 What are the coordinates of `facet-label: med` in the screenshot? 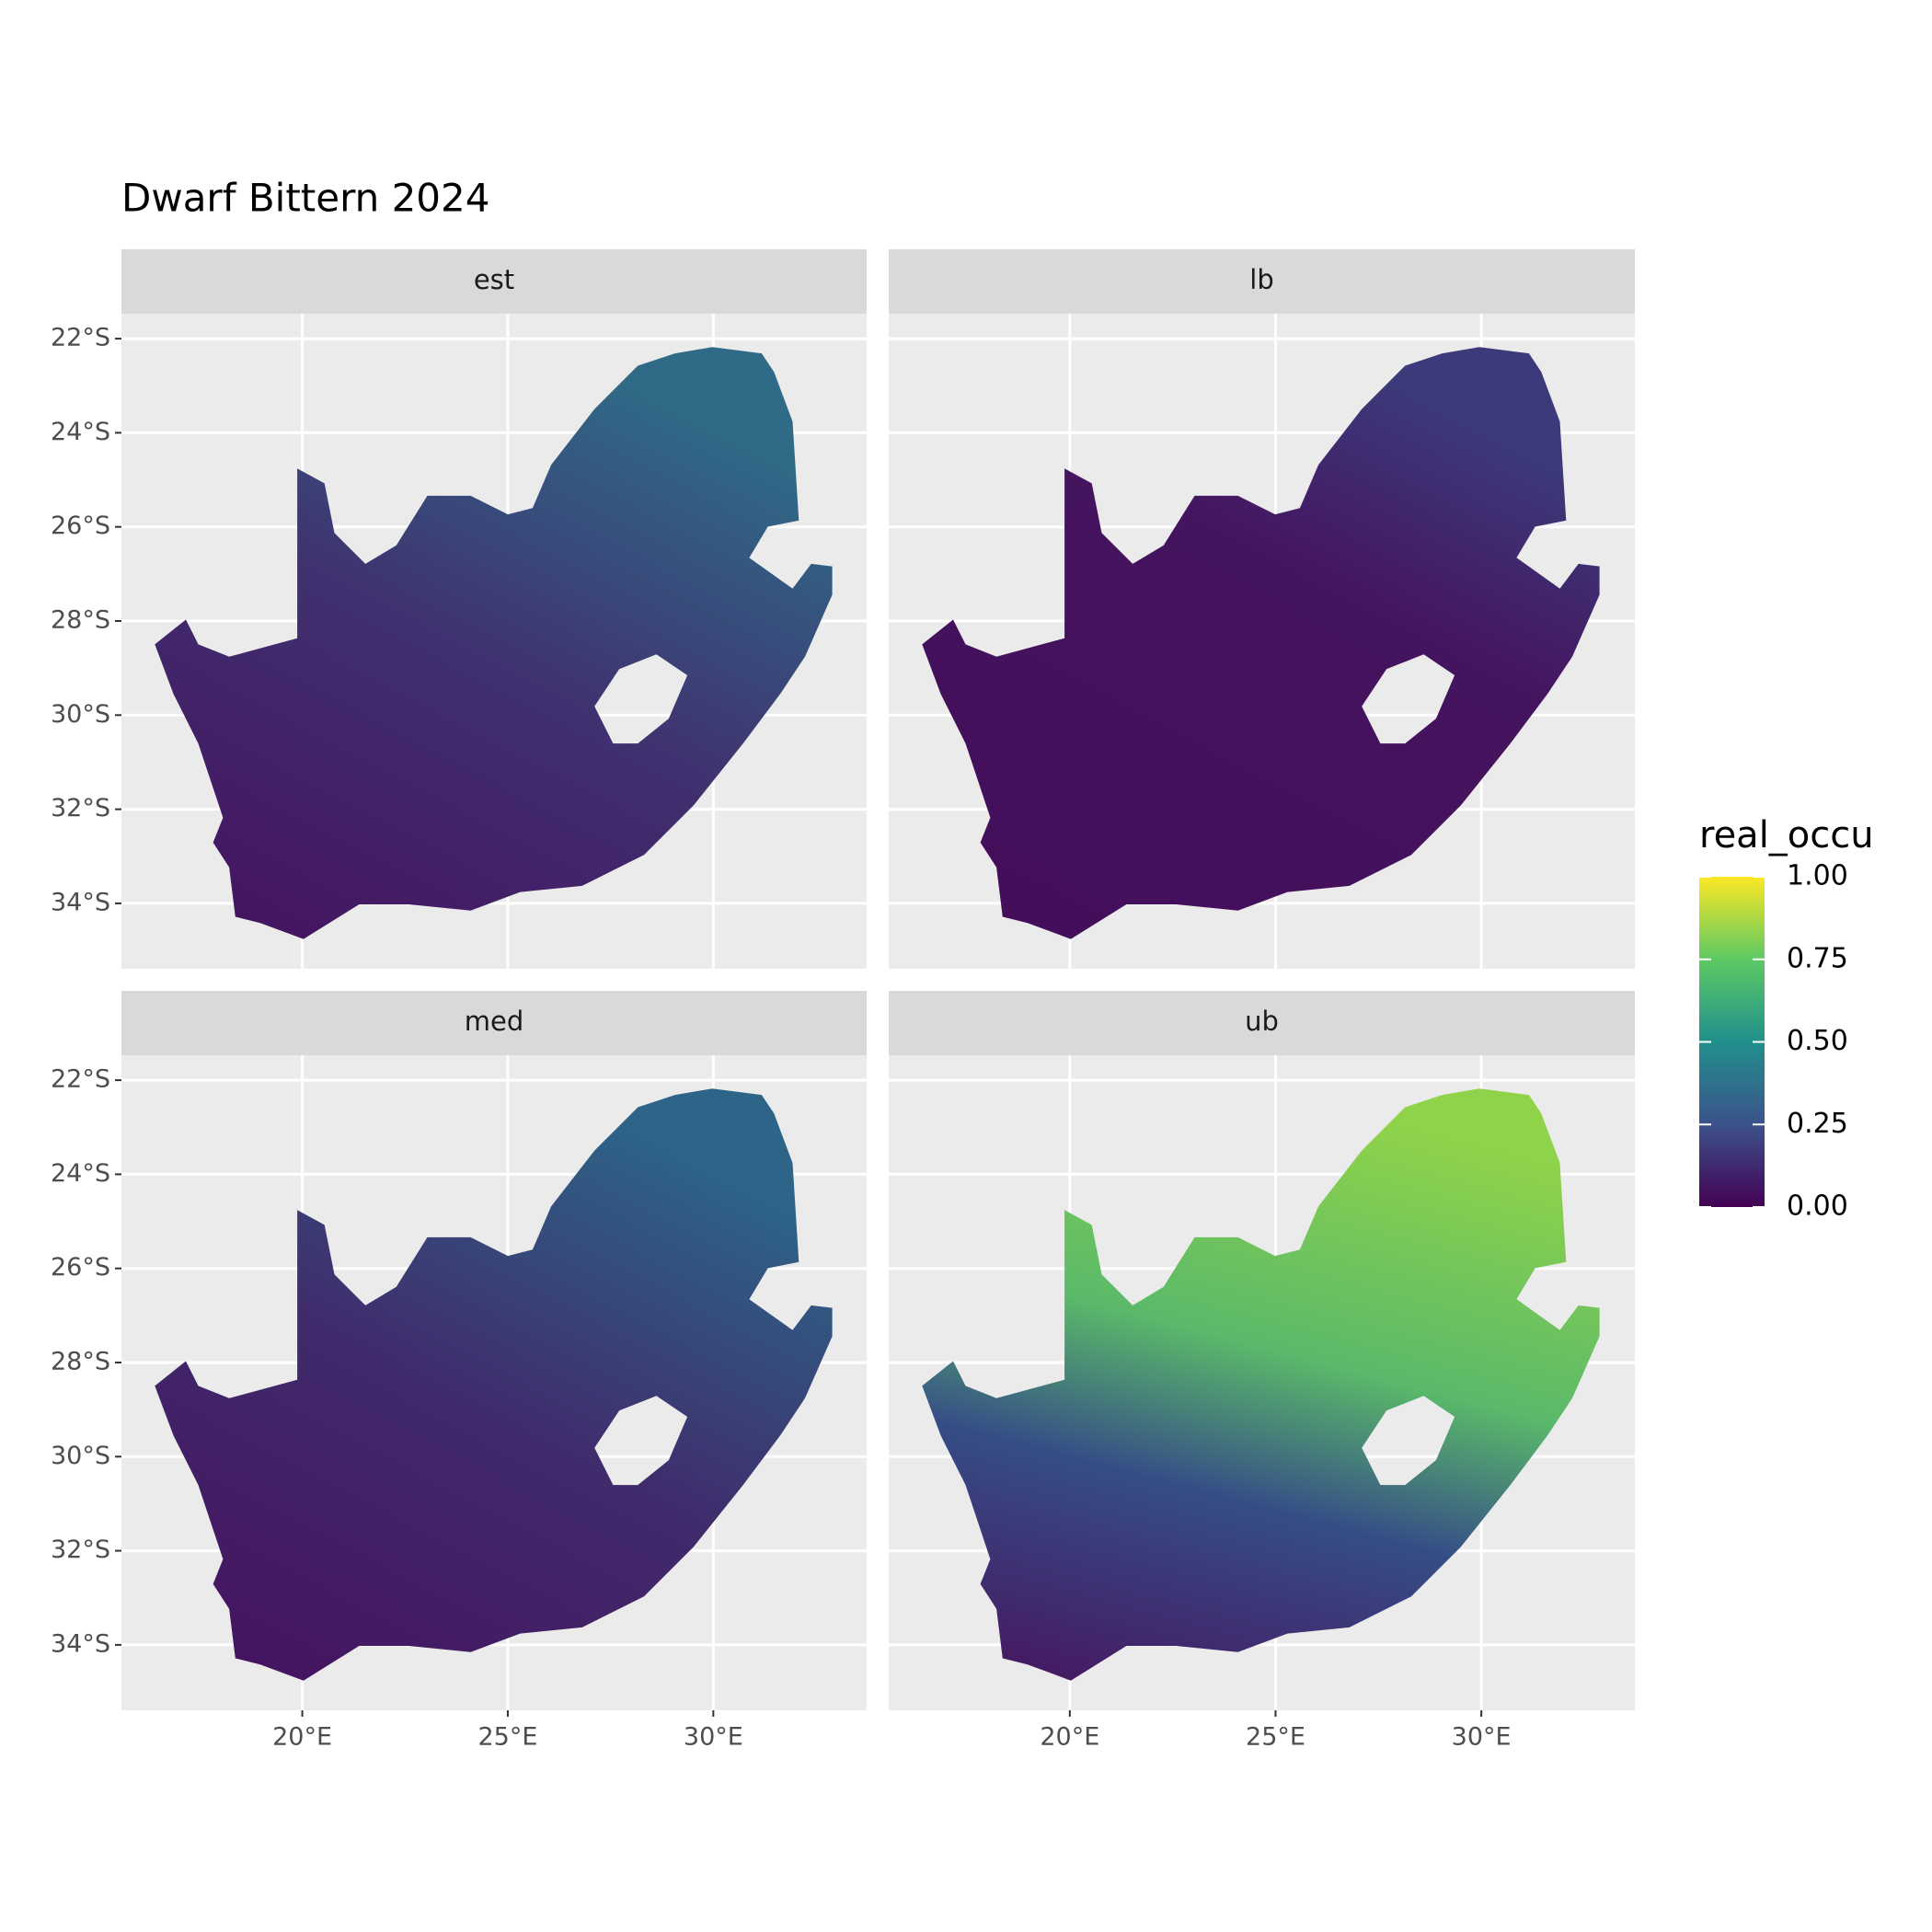 It's located at (494, 1021).